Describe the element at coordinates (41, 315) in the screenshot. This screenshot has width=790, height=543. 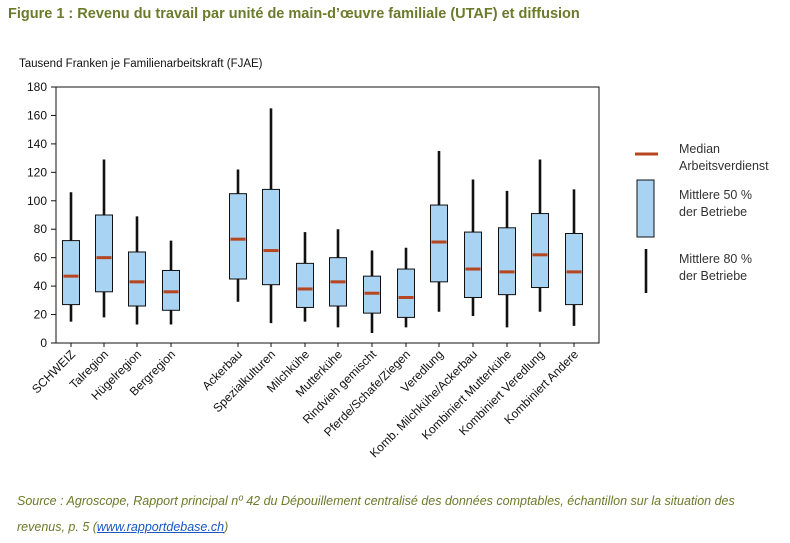
I see `y-tick-label: 20` at that location.